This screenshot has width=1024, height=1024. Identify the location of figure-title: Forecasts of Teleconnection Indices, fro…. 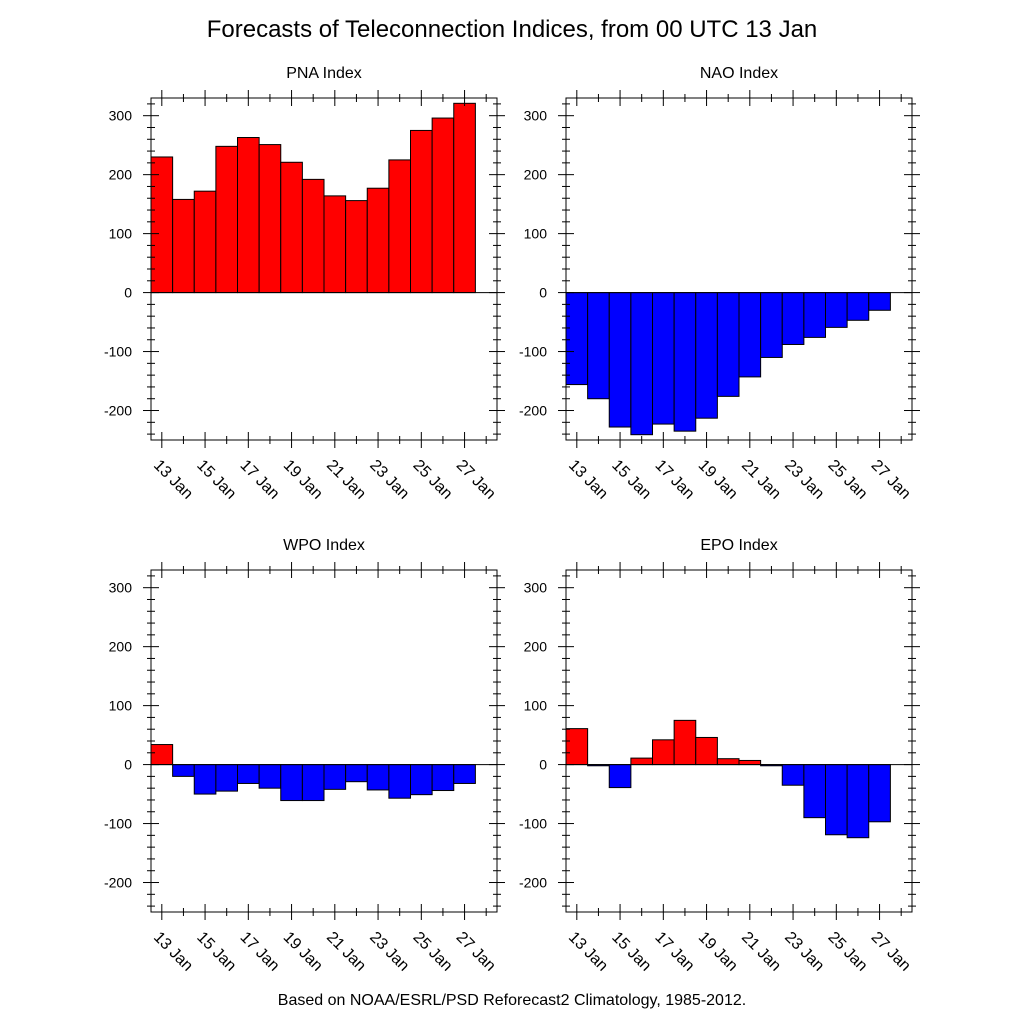
(512, 29).